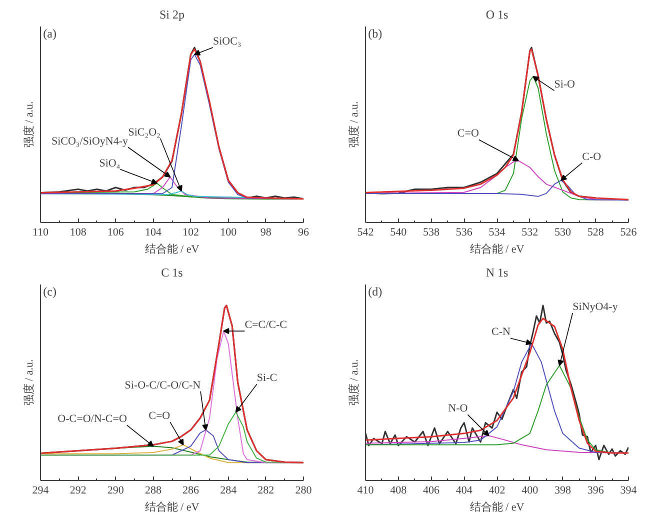  What do you see at coordinates (115, 490) in the screenshot?
I see `x-tick-label: 290` at bounding box center [115, 490].